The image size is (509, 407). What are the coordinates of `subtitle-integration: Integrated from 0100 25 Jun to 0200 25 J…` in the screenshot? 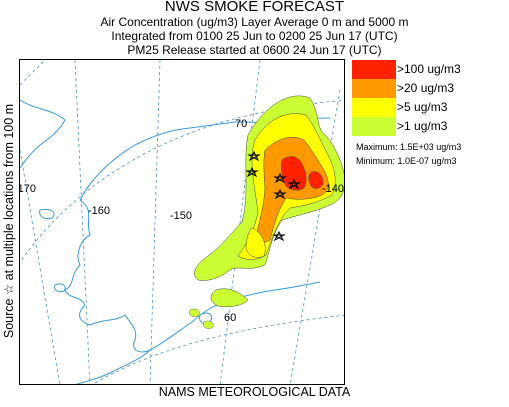 It's located at (254, 36).